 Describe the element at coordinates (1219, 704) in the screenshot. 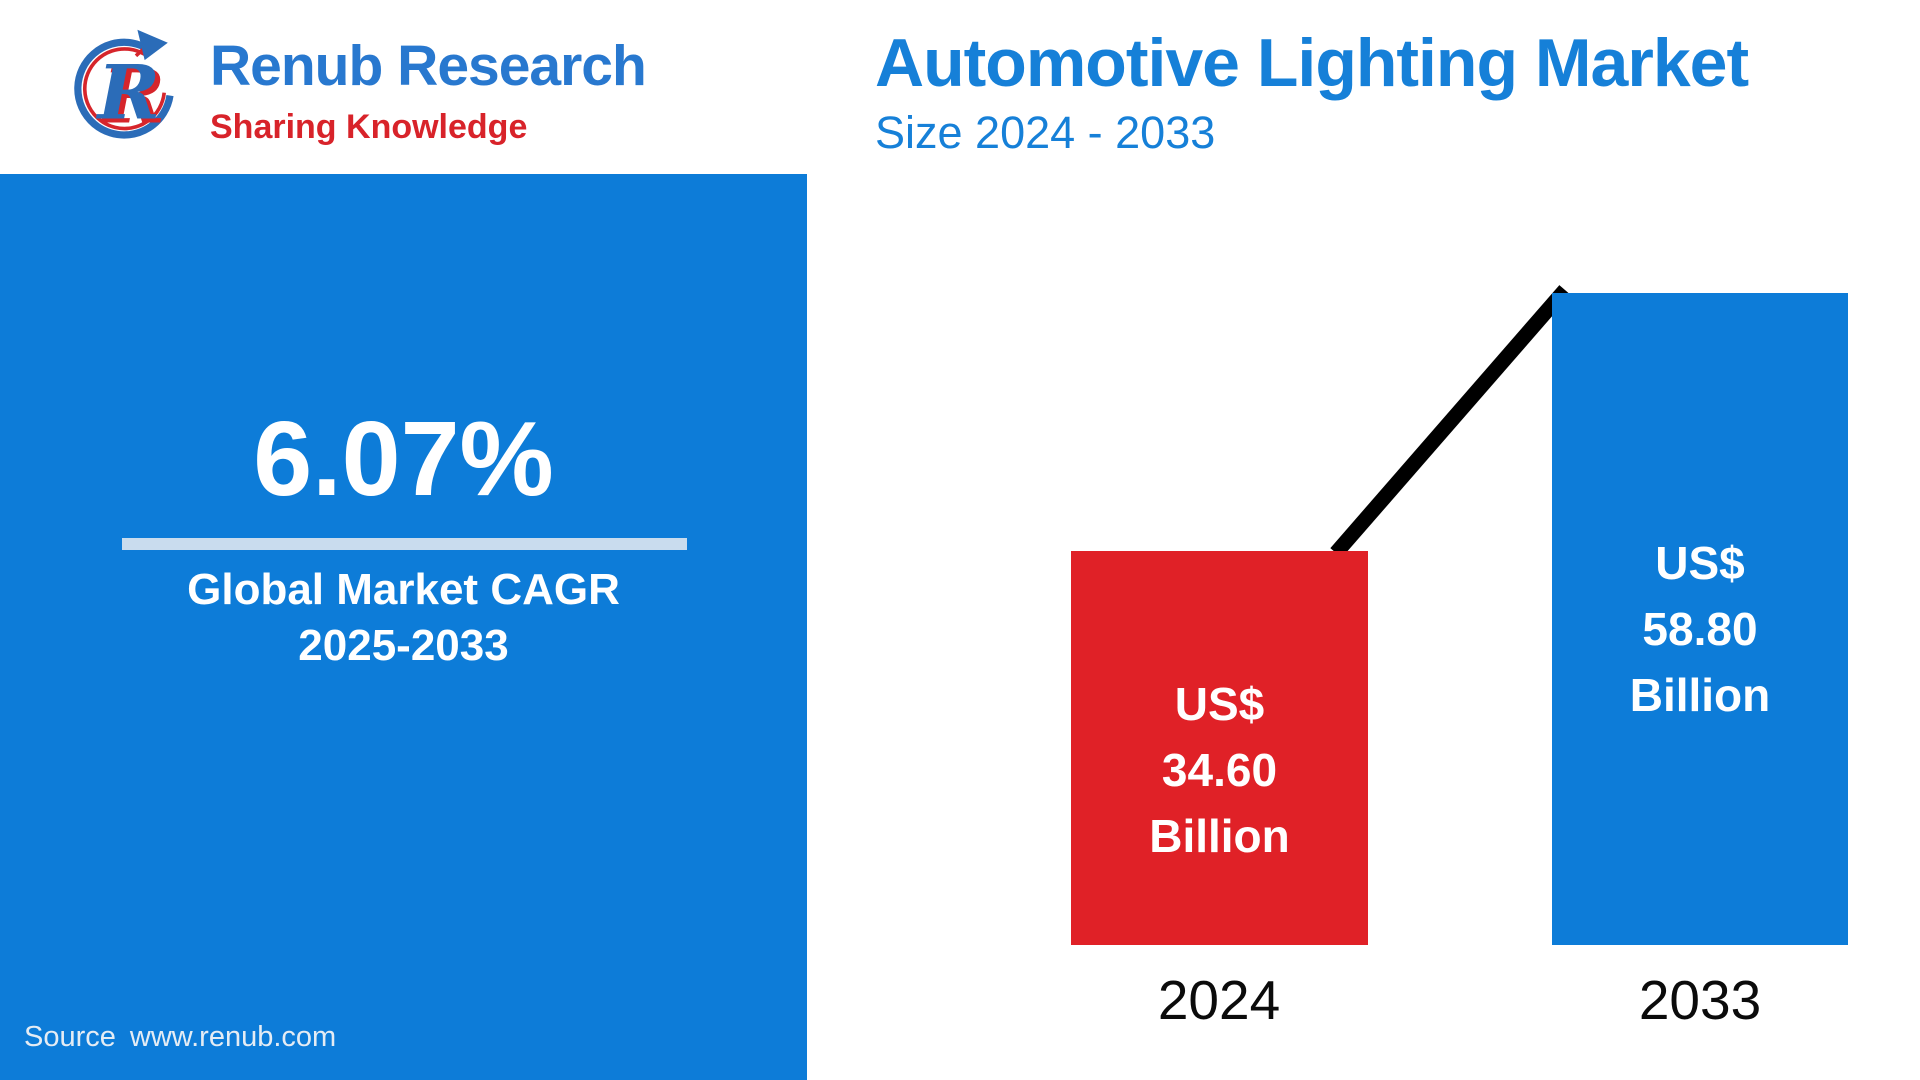

I see `bar-2024-value-line1: US$` at that location.